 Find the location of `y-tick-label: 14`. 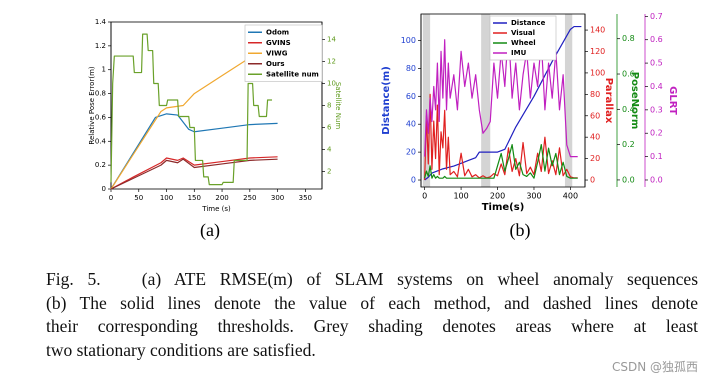

y-tick-label: 14 is located at coordinates (331, 40).